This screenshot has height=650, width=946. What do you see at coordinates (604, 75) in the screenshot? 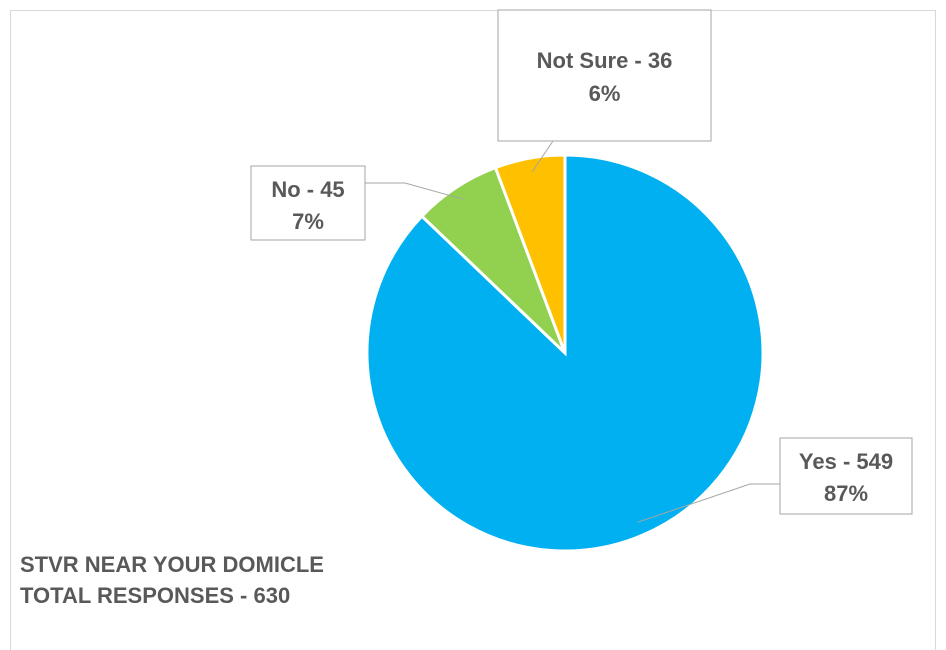
I see `data-label-box-not-sure` at bounding box center [604, 75].